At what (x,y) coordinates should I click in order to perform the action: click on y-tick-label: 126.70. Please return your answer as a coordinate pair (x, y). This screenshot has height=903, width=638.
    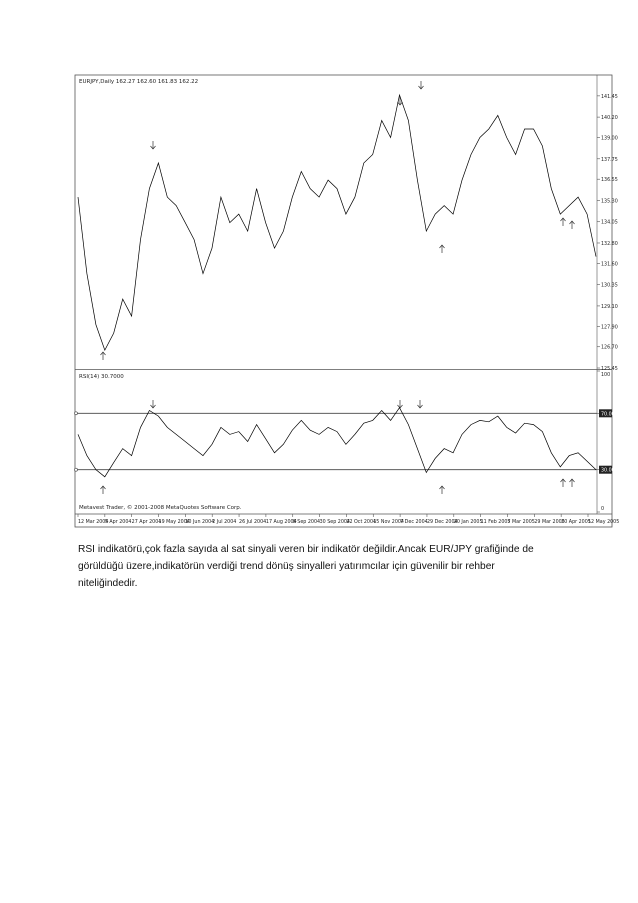
    Looking at the image, I should click on (609, 348).